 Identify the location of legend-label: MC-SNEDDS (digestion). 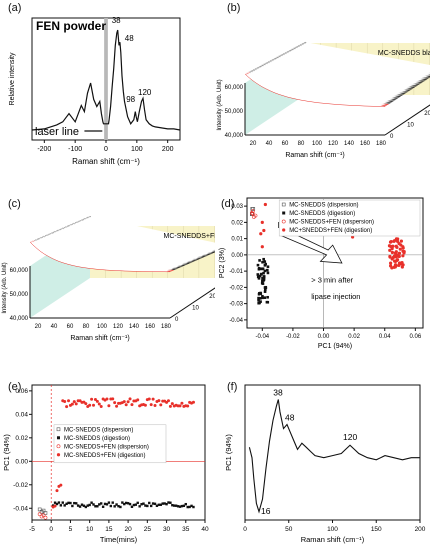
(322, 214).